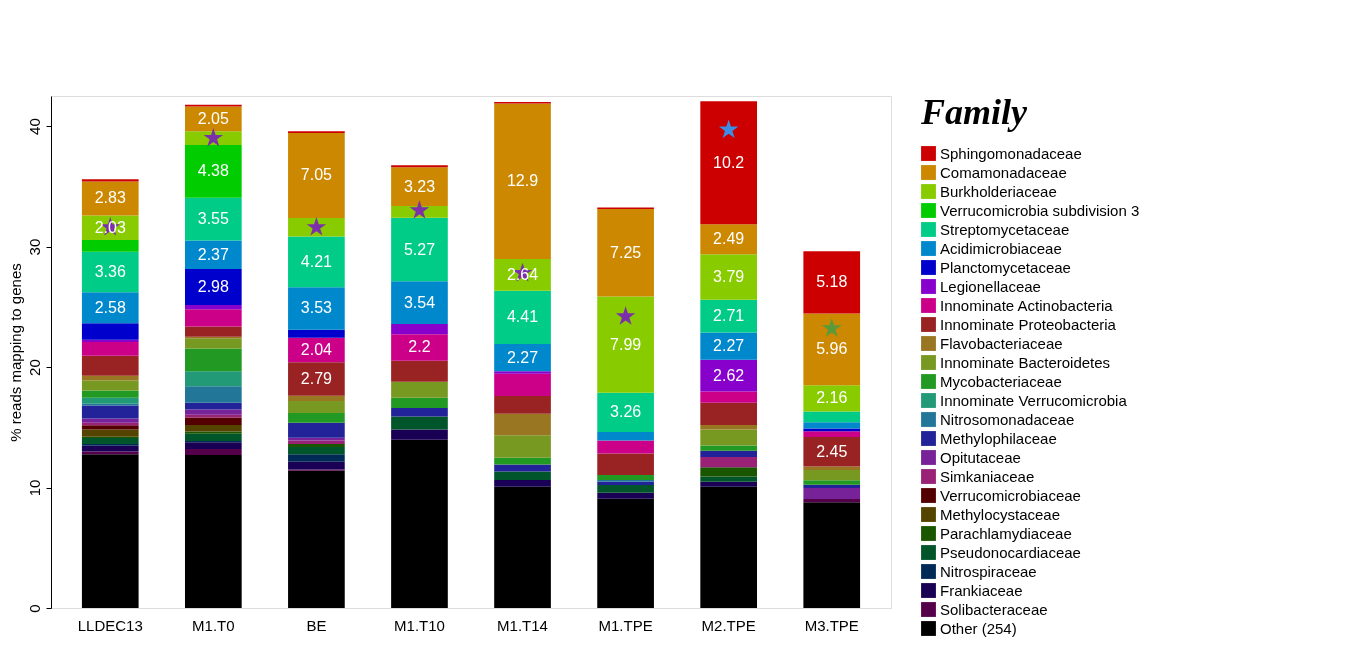 This screenshot has width=1353, height=649. What do you see at coordinates (1005, 229) in the screenshot?
I see `legend-label: Streptomycetaceae` at bounding box center [1005, 229].